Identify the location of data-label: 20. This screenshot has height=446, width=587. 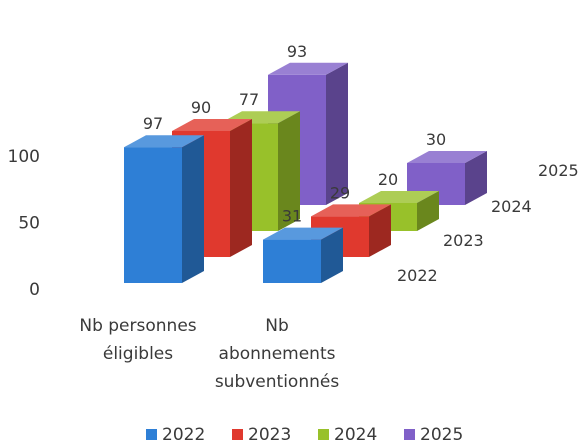
(388, 179).